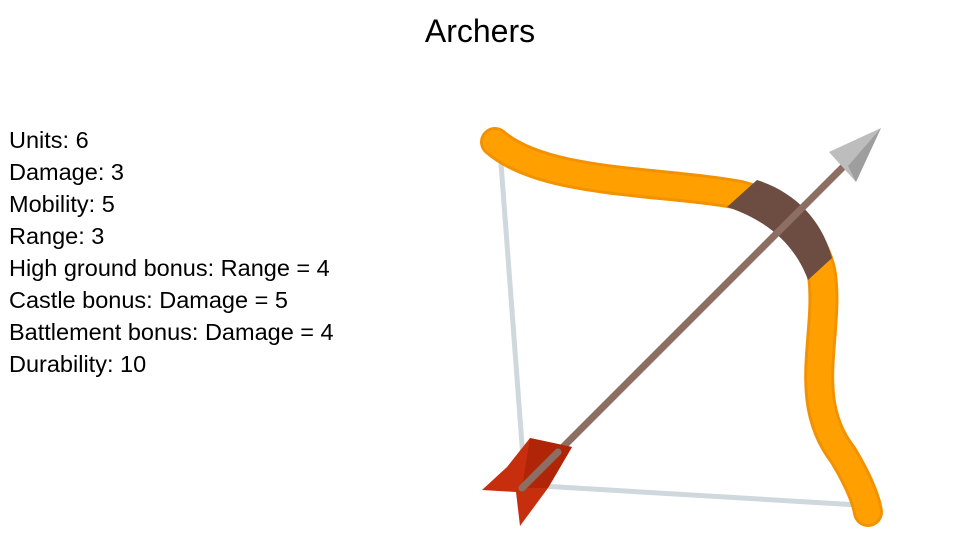 This screenshot has height=540, width=960. I want to click on arrowhead, so click(855, 155).